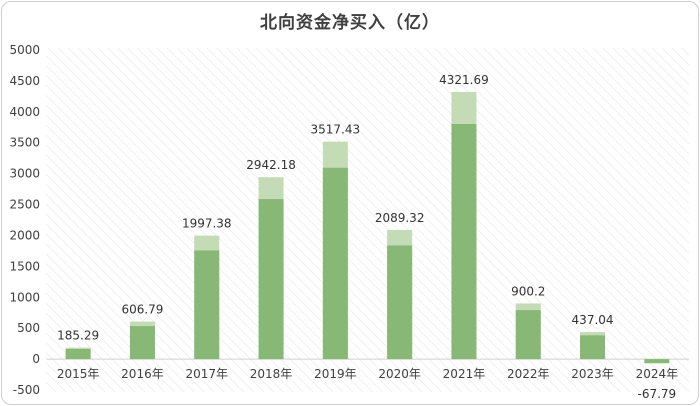  Describe the element at coordinates (24, 297) in the screenshot. I see `y-tick-label: 1000` at that location.